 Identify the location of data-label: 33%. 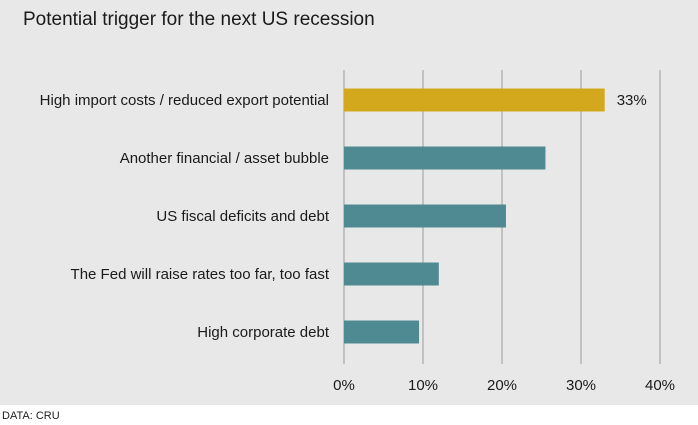
(632, 100).